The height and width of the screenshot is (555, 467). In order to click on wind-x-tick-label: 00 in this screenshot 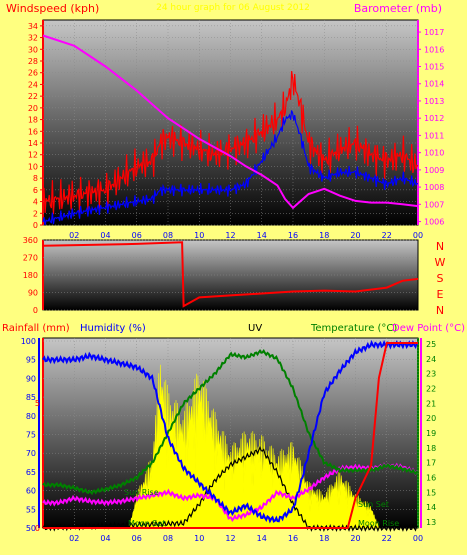, I will do `click(418, 235)`.